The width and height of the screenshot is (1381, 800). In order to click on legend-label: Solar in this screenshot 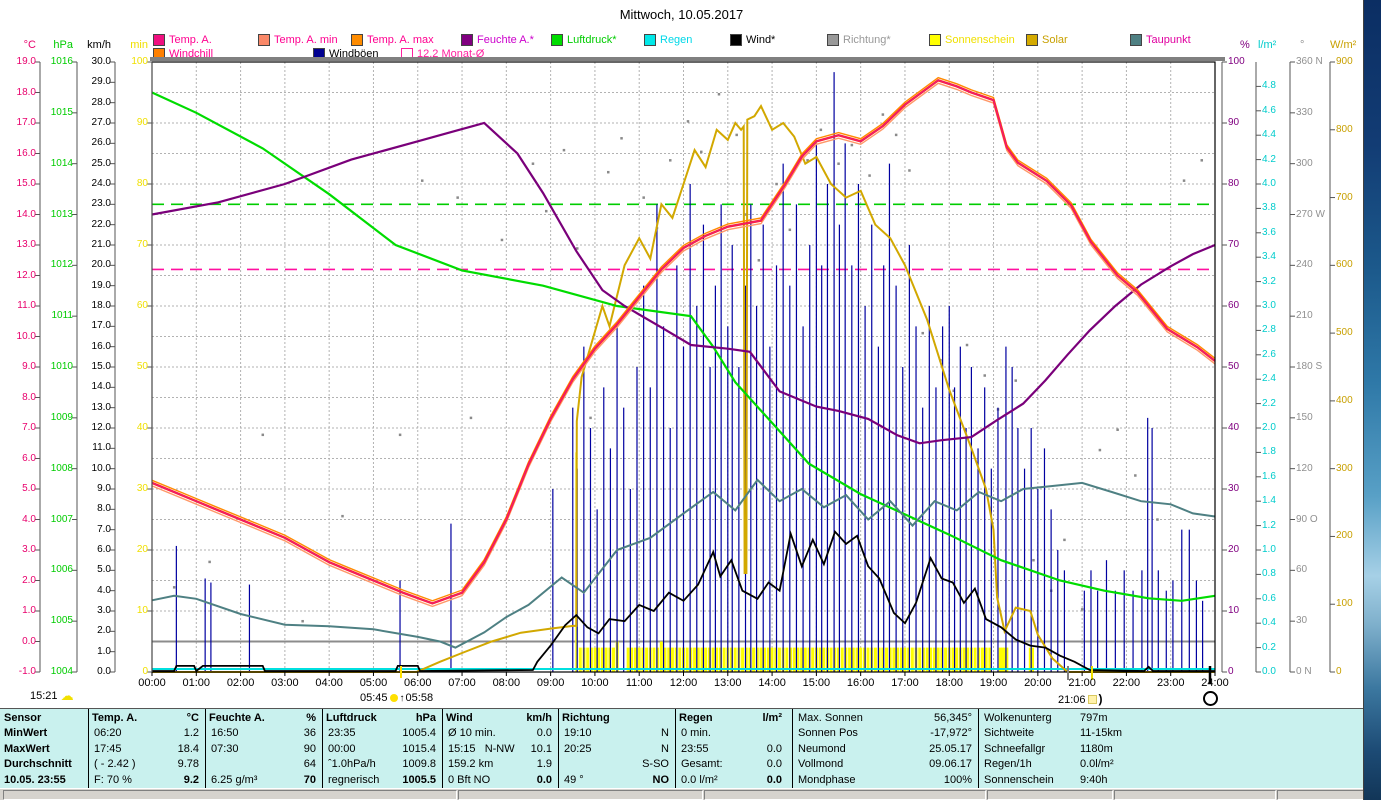, I will do `click(1055, 40)`.